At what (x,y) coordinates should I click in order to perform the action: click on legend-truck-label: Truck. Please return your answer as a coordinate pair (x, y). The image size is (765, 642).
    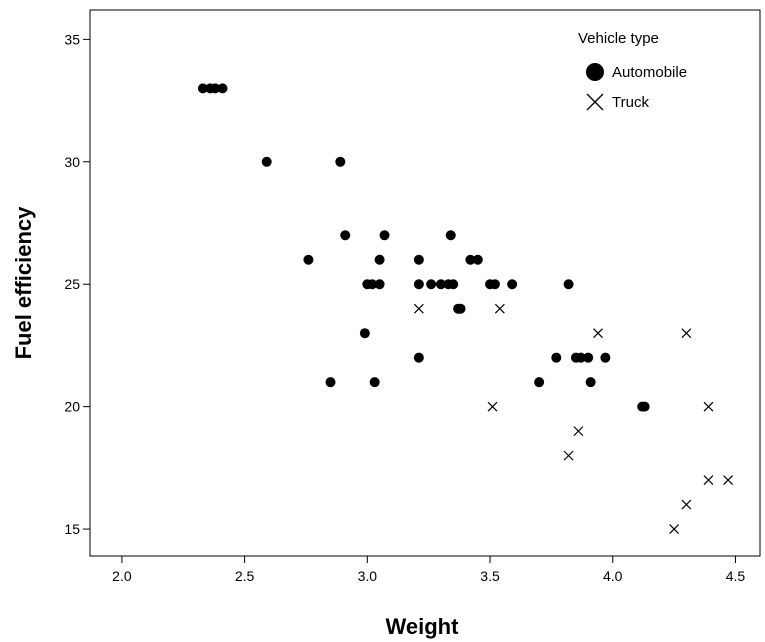
    Looking at the image, I should click on (630, 102).